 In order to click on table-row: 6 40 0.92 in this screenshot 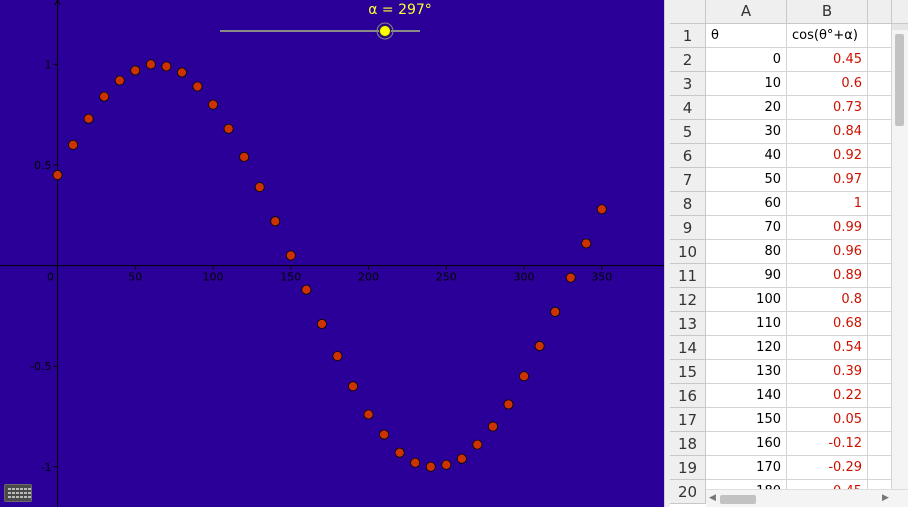, I will do `click(781, 156)`.